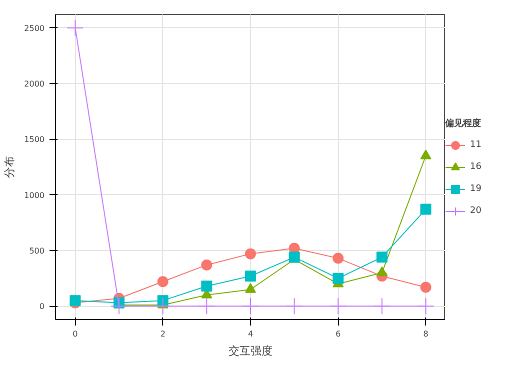 Image resolution: width=524 pixels, height=373 pixels. What do you see at coordinates (476, 167) in the screenshot?
I see `legend-label: 16` at bounding box center [476, 167].